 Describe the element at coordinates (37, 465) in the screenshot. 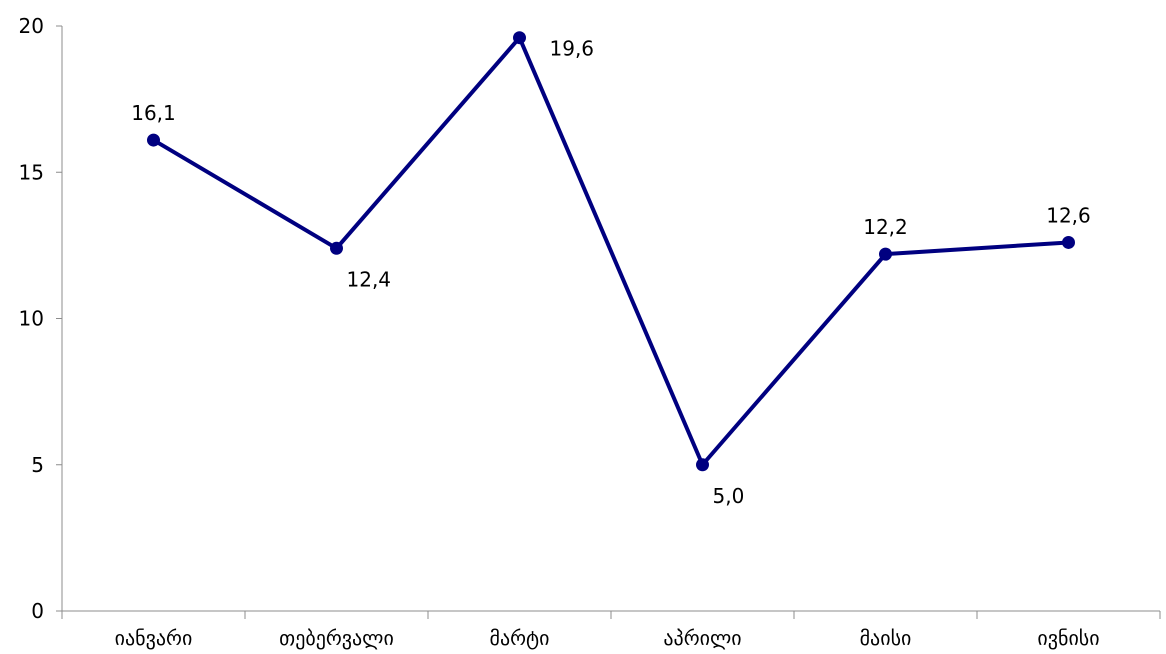

I see `y-tick-label: 5` at that location.